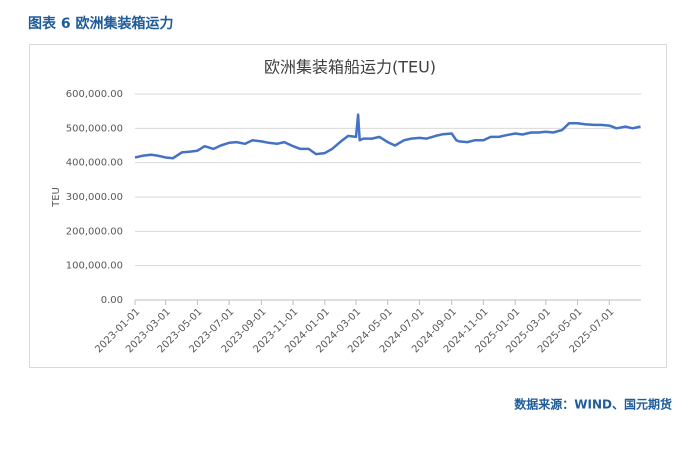 Image resolution: width=696 pixels, height=454 pixels. Describe the element at coordinates (56, 197) in the screenshot. I see `y-axis-label: TEU` at that location.